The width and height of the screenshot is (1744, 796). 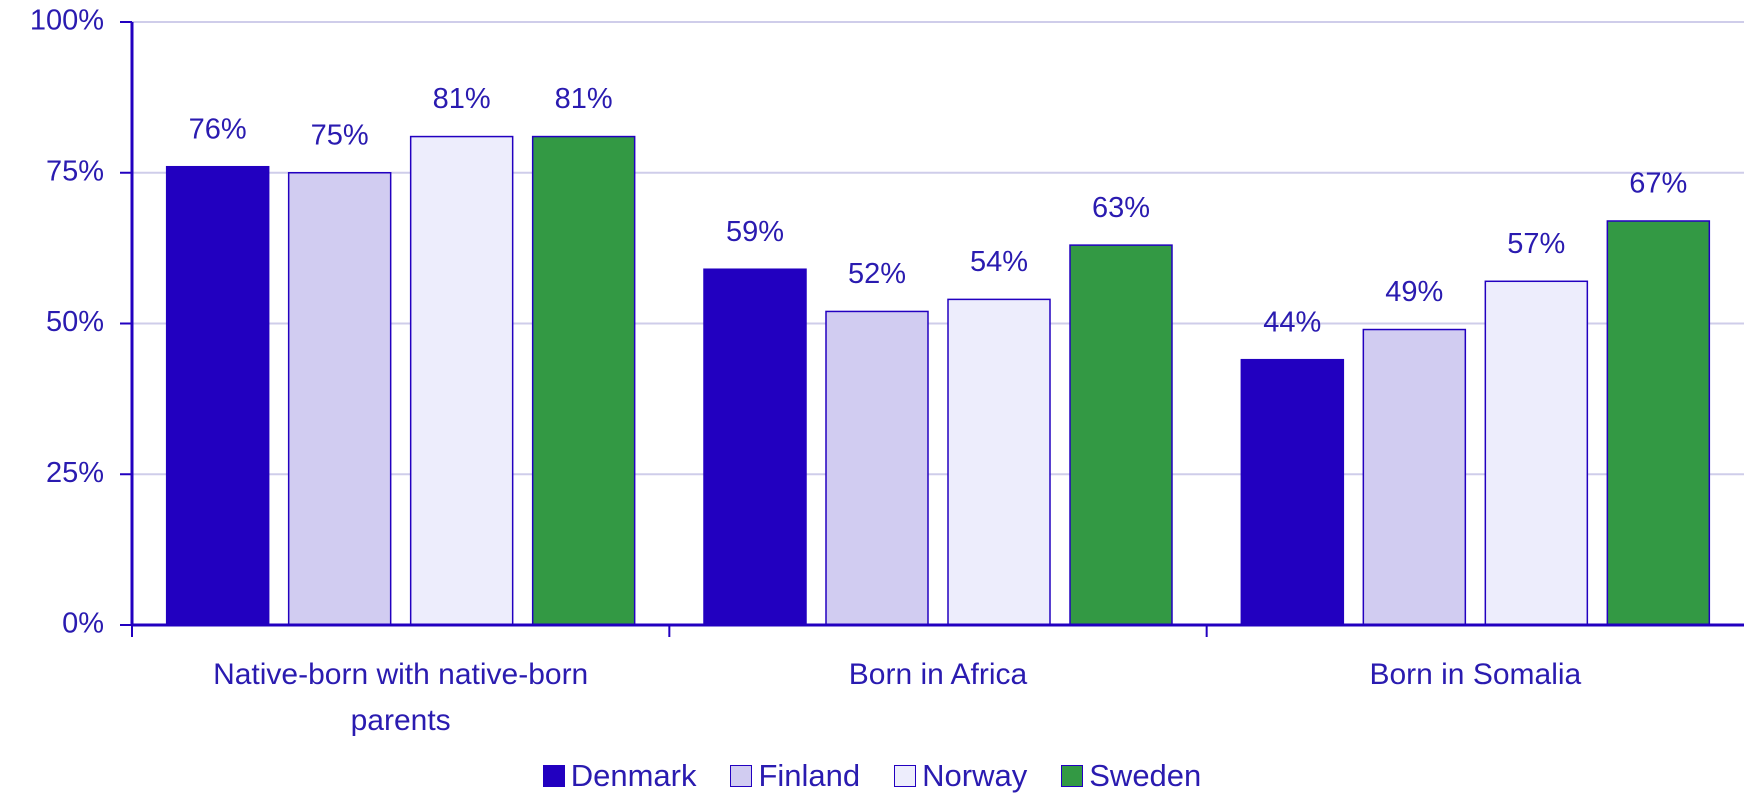 What do you see at coordinates (1536, 244) in the screenshot?
I see `value-label: 57%` at bounding box center [1536, 244].